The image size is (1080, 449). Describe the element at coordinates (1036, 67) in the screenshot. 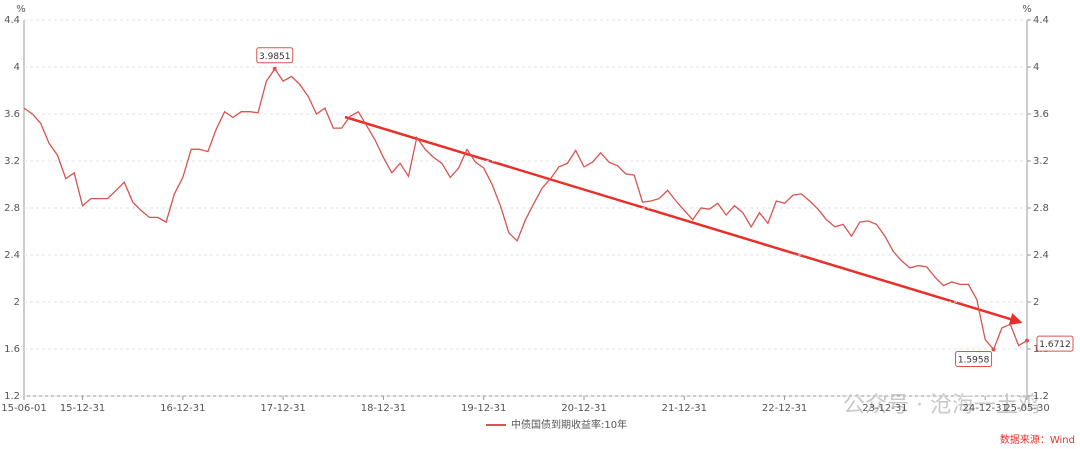

I see `y2-tick-label: 4` at that location.